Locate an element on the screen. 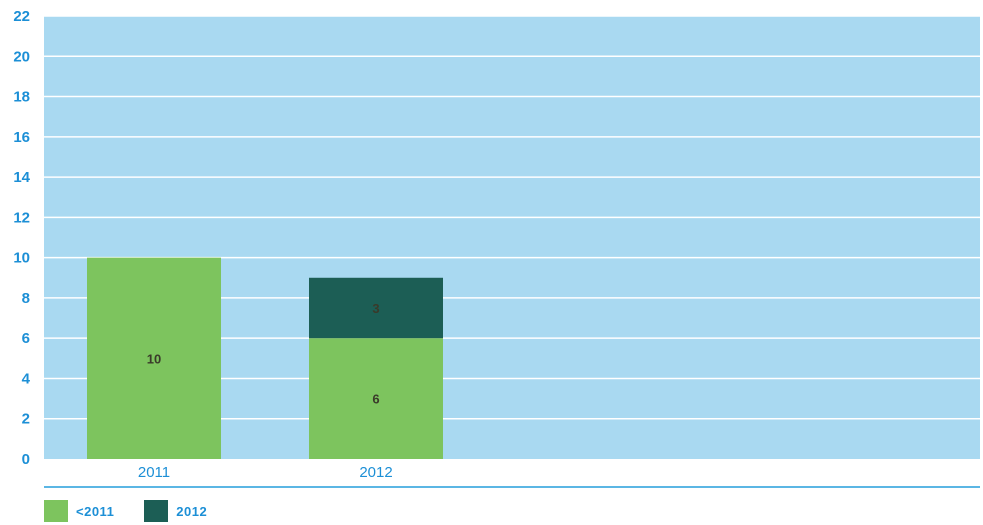 The height and width of the screenshot is (525, 983). y-tick-label: 22 is located at coordinates (21, 16).